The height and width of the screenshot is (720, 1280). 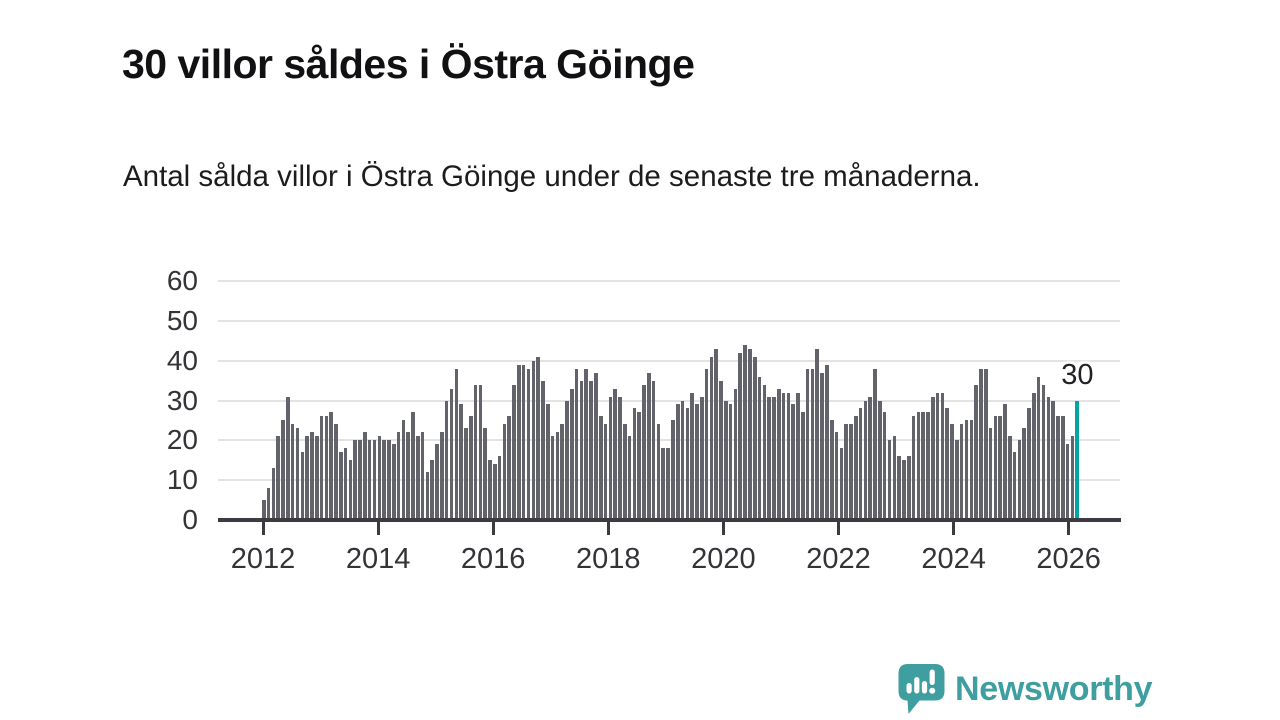 What do you see at coordinates (378, 528) in the screenshot?
I see `x-tick-2014` at bounding box center [378, 528].